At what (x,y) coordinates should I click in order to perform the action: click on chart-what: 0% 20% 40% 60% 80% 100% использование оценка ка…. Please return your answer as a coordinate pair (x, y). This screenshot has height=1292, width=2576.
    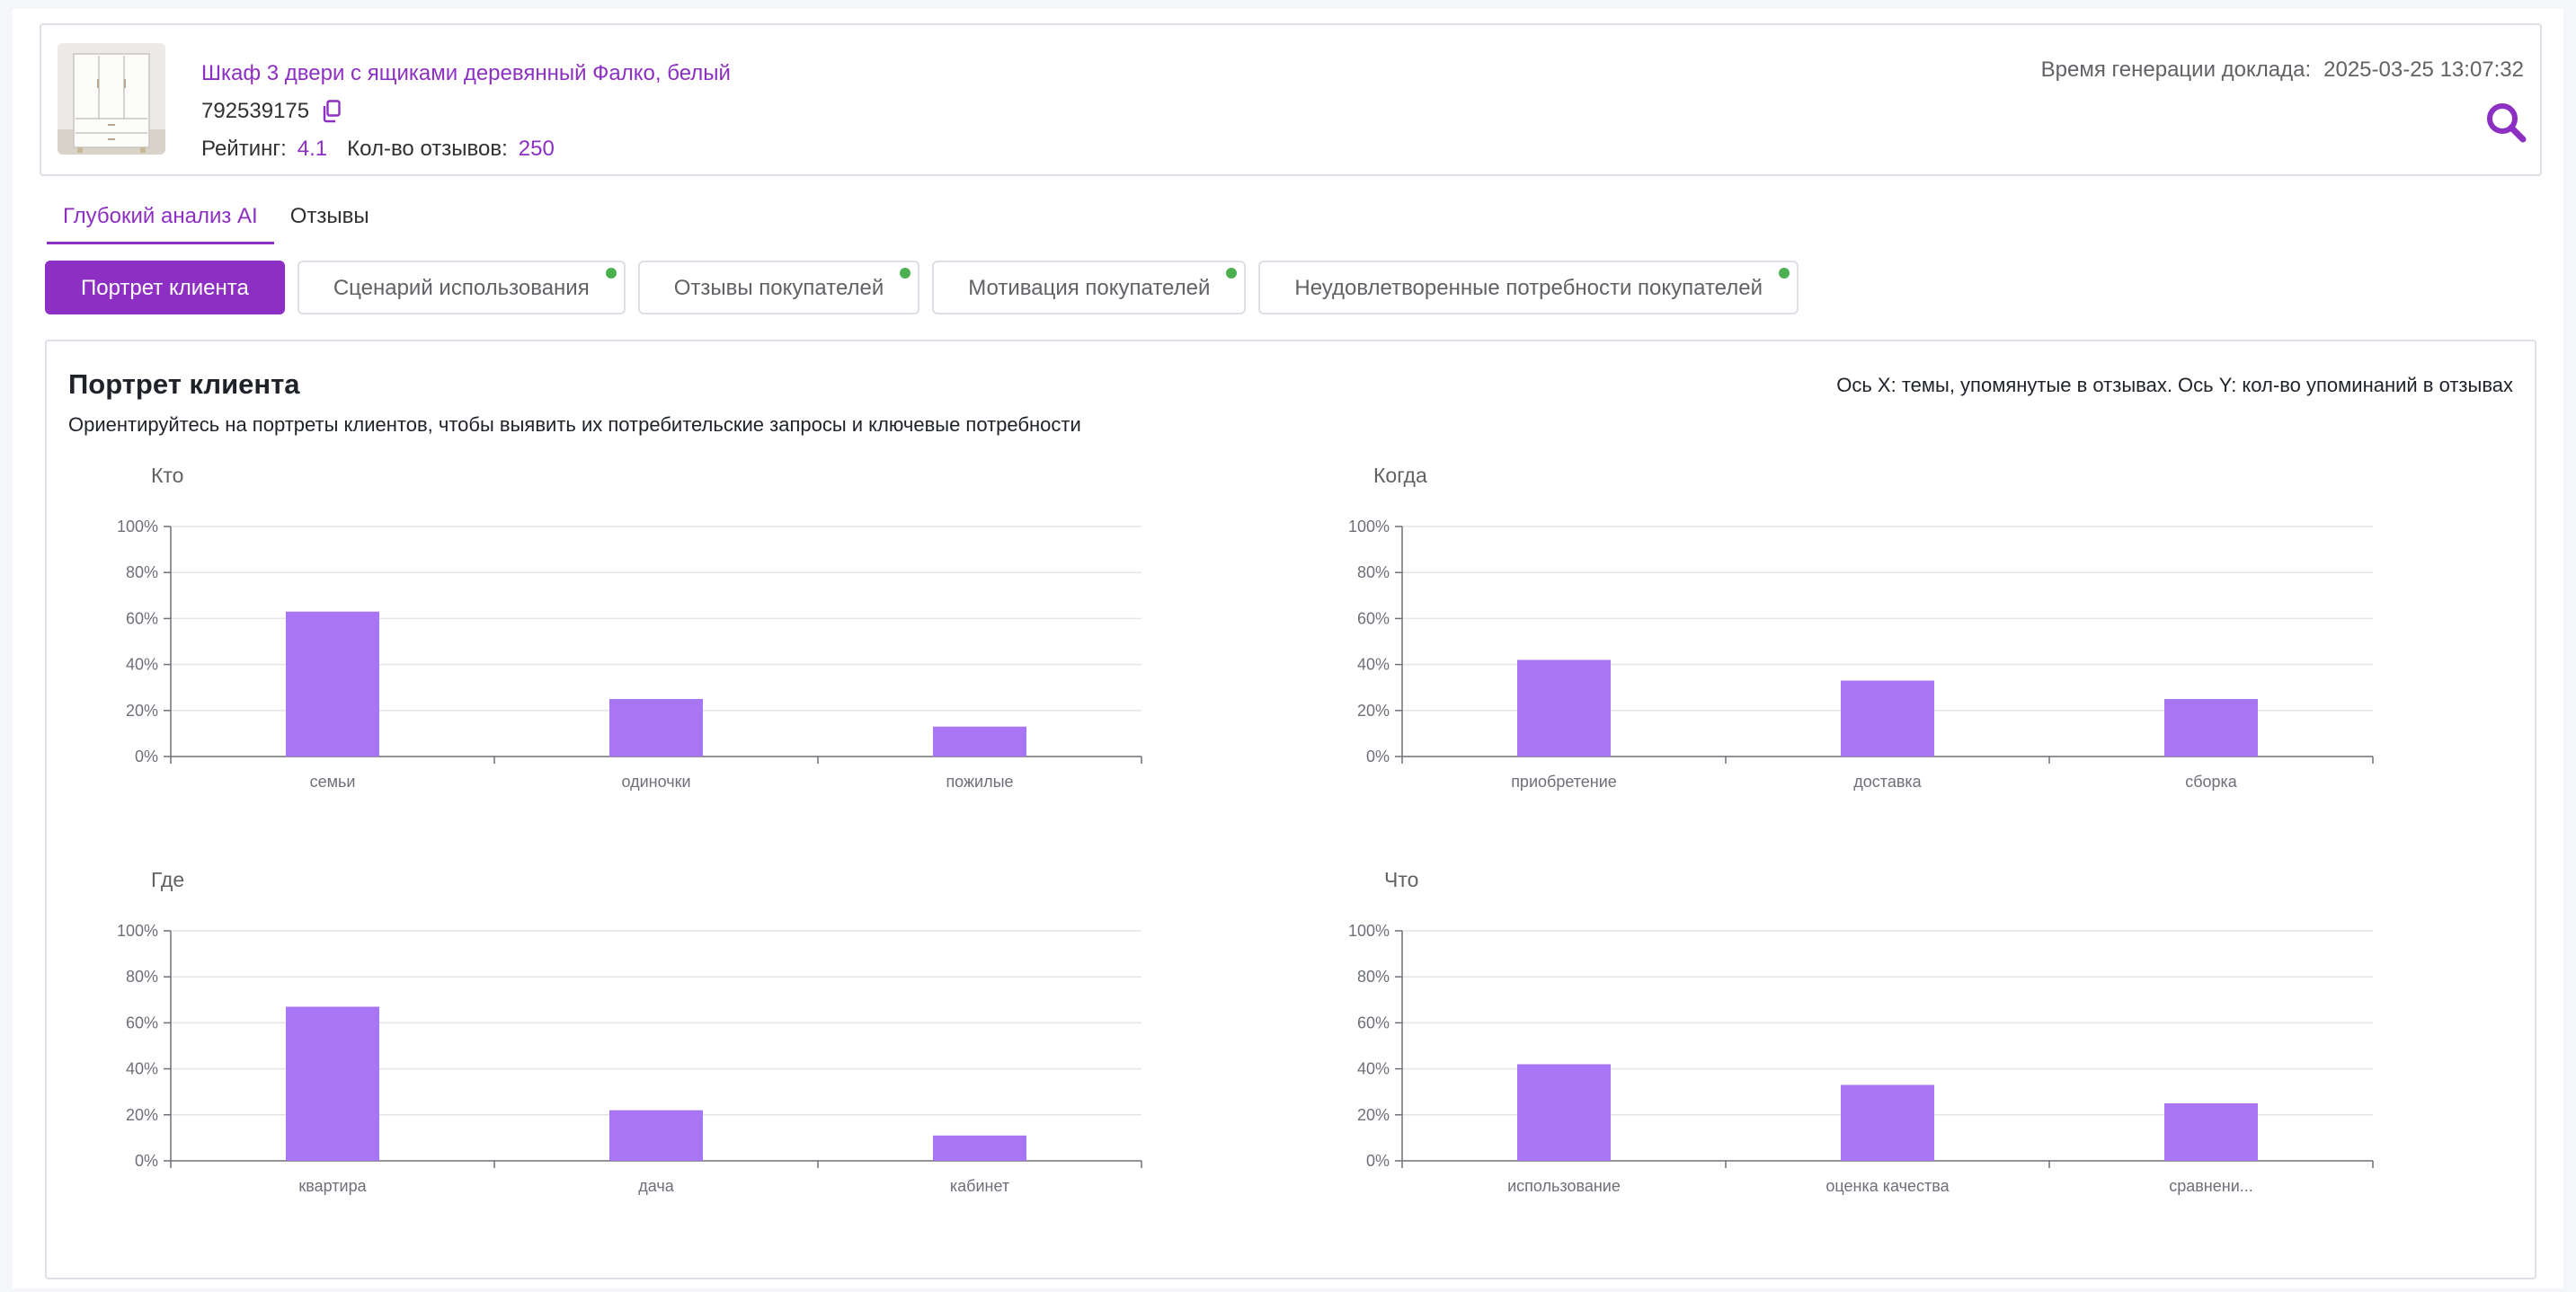
    Looking at the image, I should click on (1861, 1058).